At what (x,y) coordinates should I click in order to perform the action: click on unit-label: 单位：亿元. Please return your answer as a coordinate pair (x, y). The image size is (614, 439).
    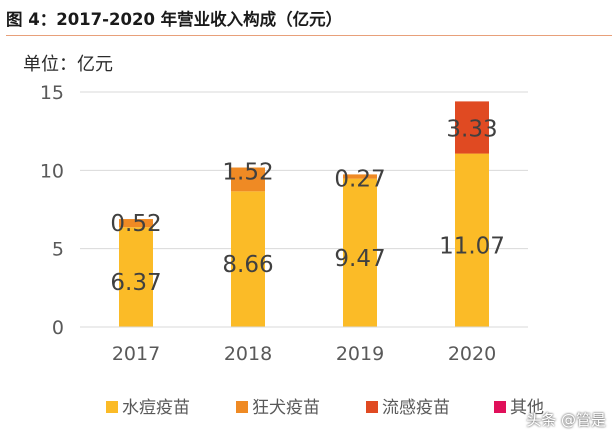
    Looking at the image, I should click on (68, 64).